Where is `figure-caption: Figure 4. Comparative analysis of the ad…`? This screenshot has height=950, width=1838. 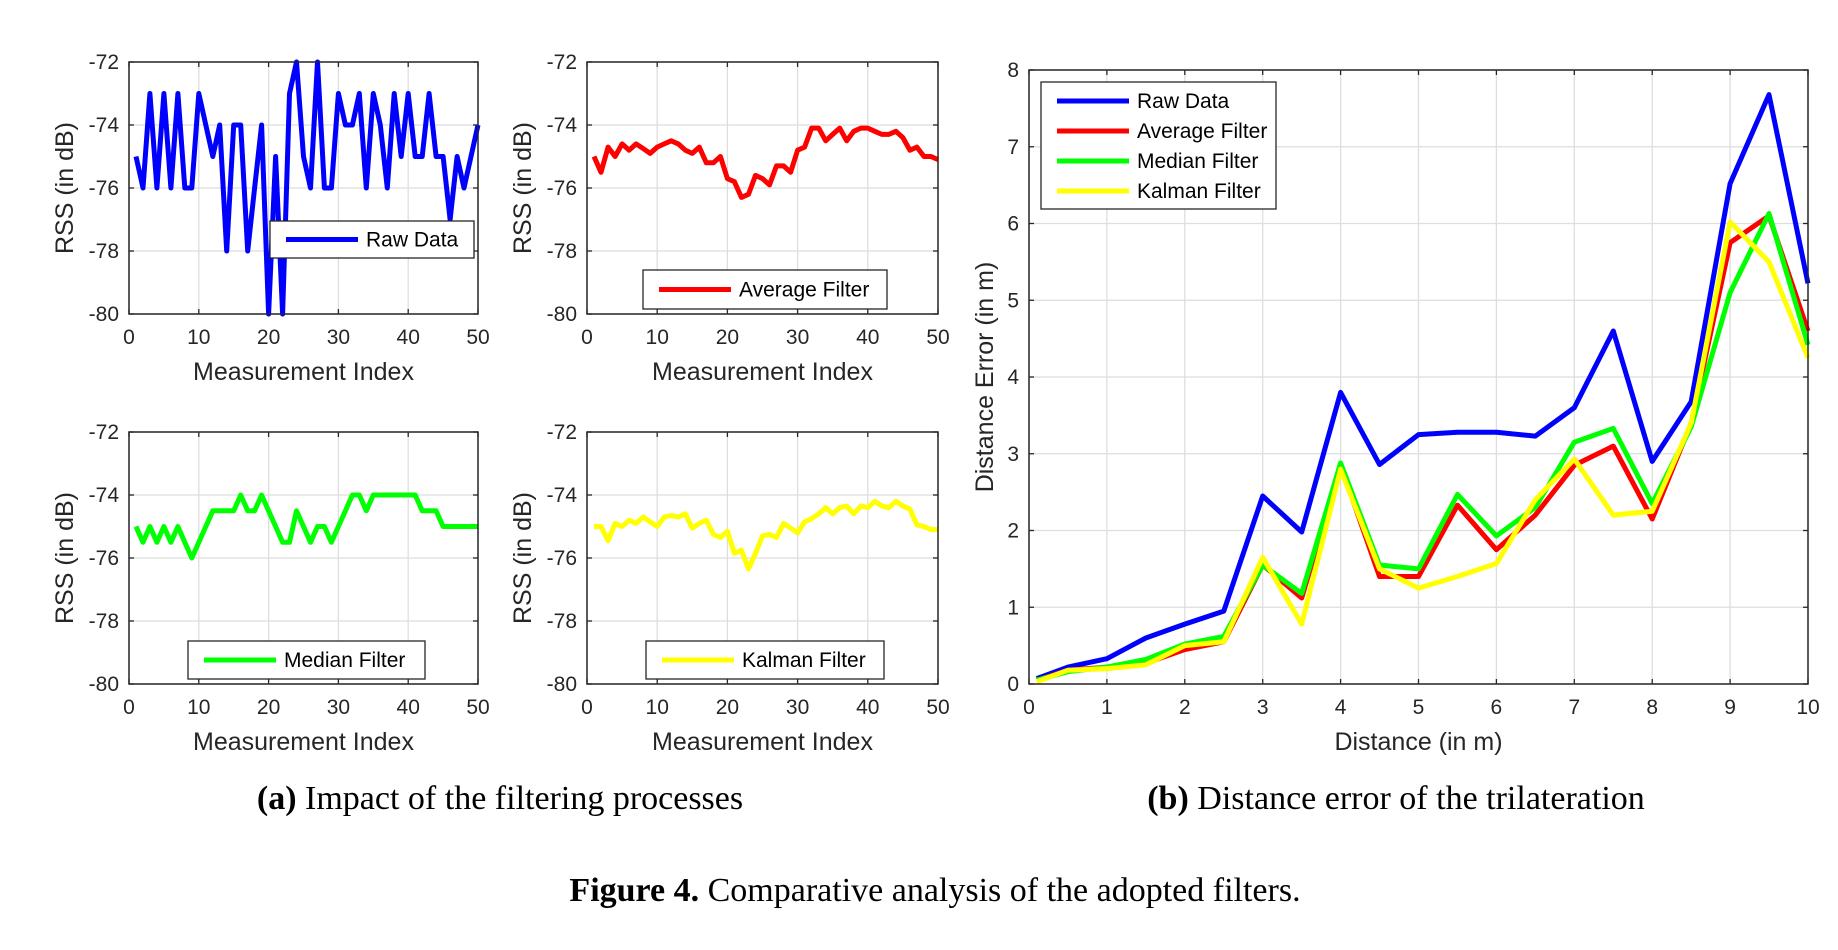
figure-caption: Figure 4. Comparative analysis of the ad… is located at coordinates (934, 891).